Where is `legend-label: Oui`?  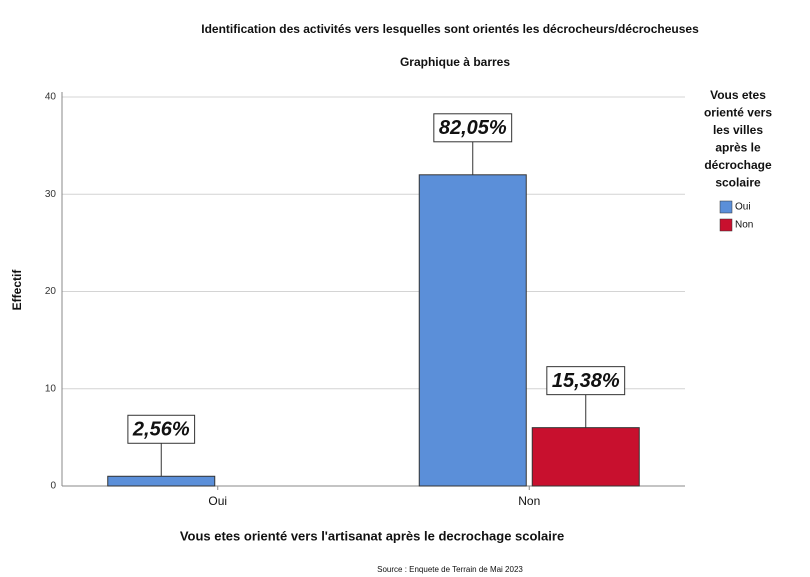 legend-label: Oui is located at coordinates (743, 207).